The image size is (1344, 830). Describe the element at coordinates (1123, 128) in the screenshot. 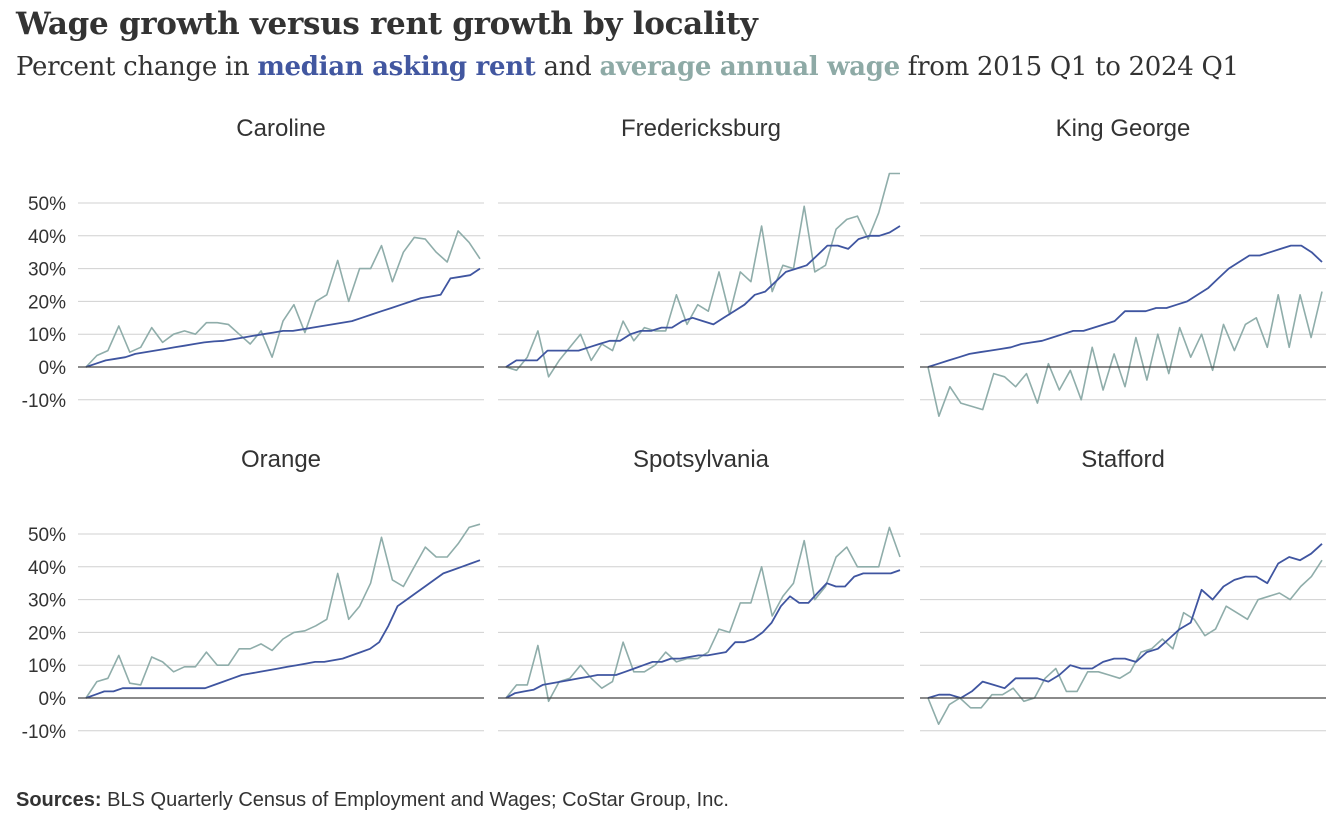

I see `panel-title: King George` at that location.